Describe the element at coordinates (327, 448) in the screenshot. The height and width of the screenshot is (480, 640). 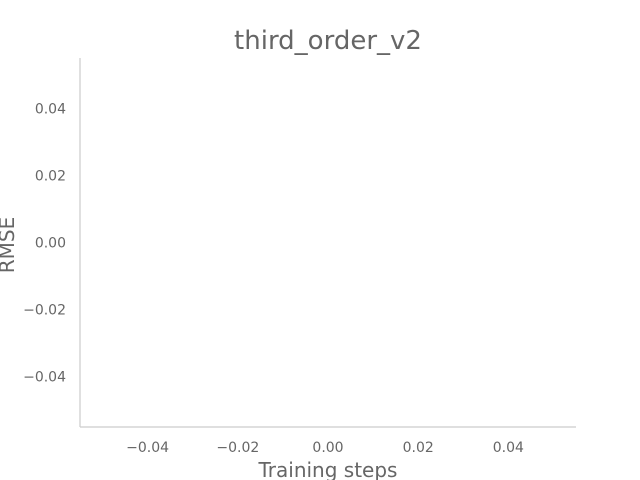
I see `x-tick-label: 0.00` at that location.